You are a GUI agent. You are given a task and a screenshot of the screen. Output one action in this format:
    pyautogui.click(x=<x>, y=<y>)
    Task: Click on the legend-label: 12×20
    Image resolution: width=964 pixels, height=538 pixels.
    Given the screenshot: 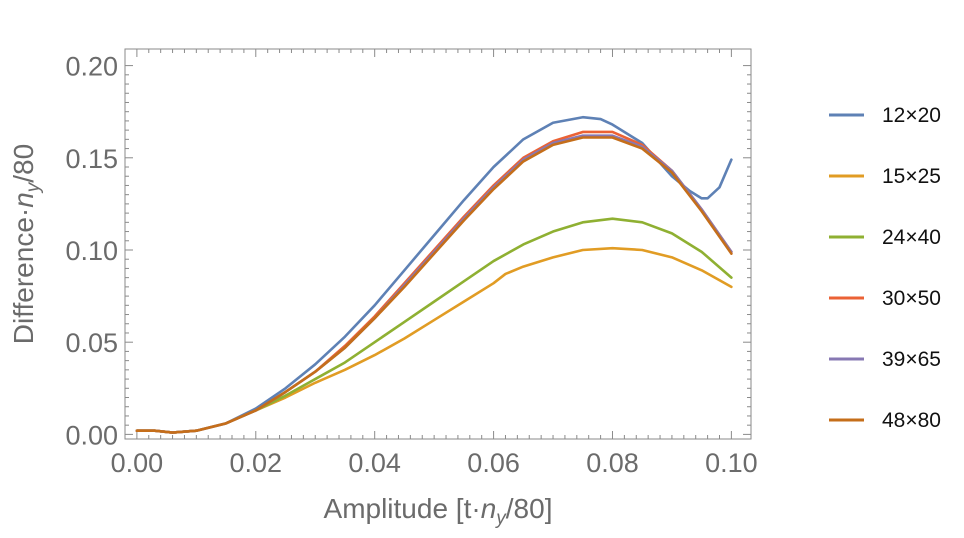 What is the action you would take?
    pyautogui.click(x=911, y=115)
    